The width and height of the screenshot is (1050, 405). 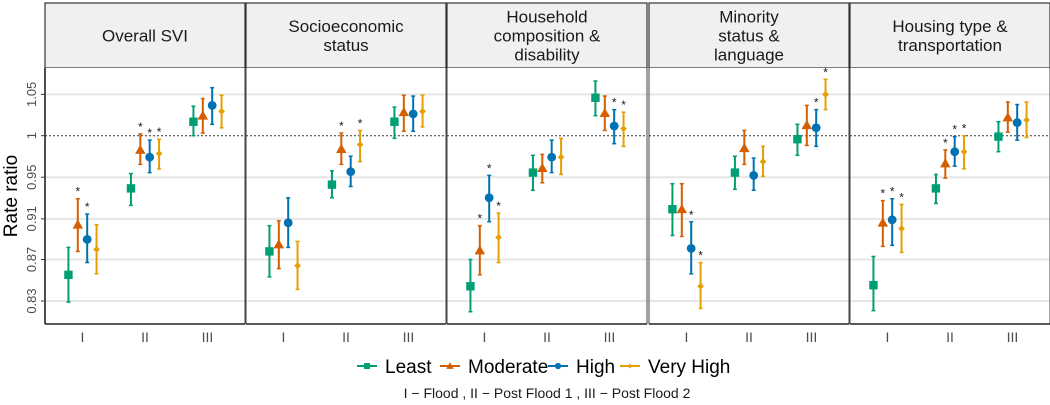 I want to click on legend-label: Very High, so click(x=689, y=367).